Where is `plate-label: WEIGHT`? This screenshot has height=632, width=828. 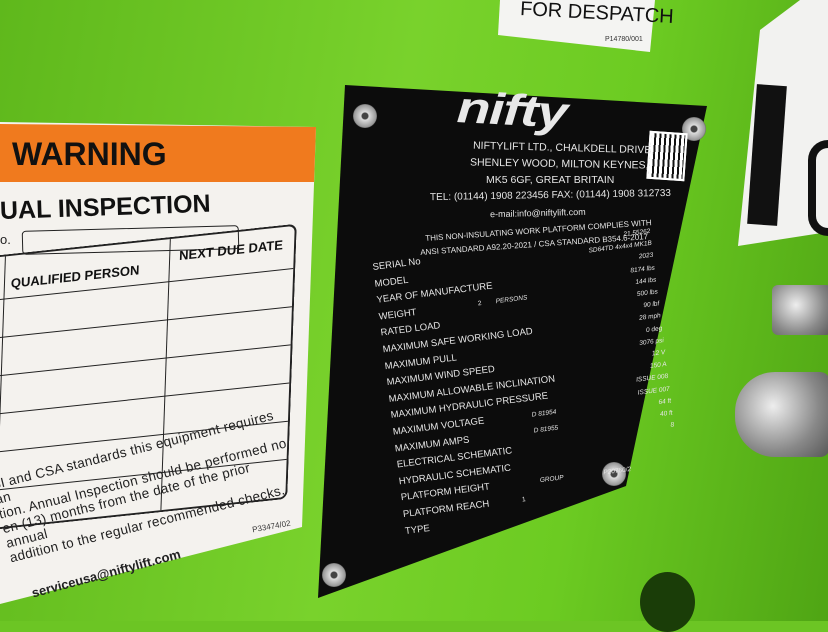 plate-label: WEIGHT is located at coordinates (398, 314).